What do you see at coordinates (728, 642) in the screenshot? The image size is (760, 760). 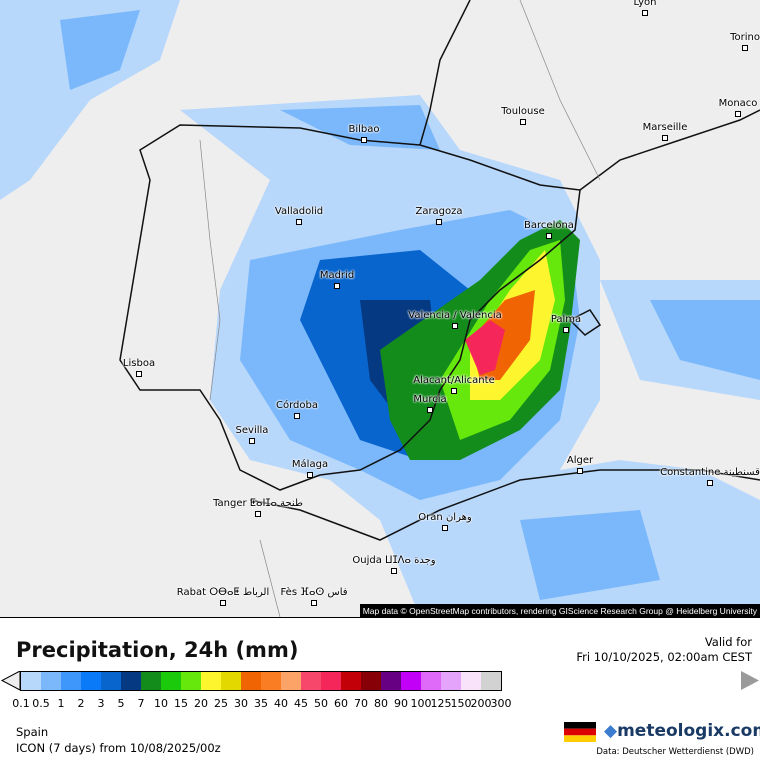 I see `valid-label: Valid for` at bounding box center [728, 642].